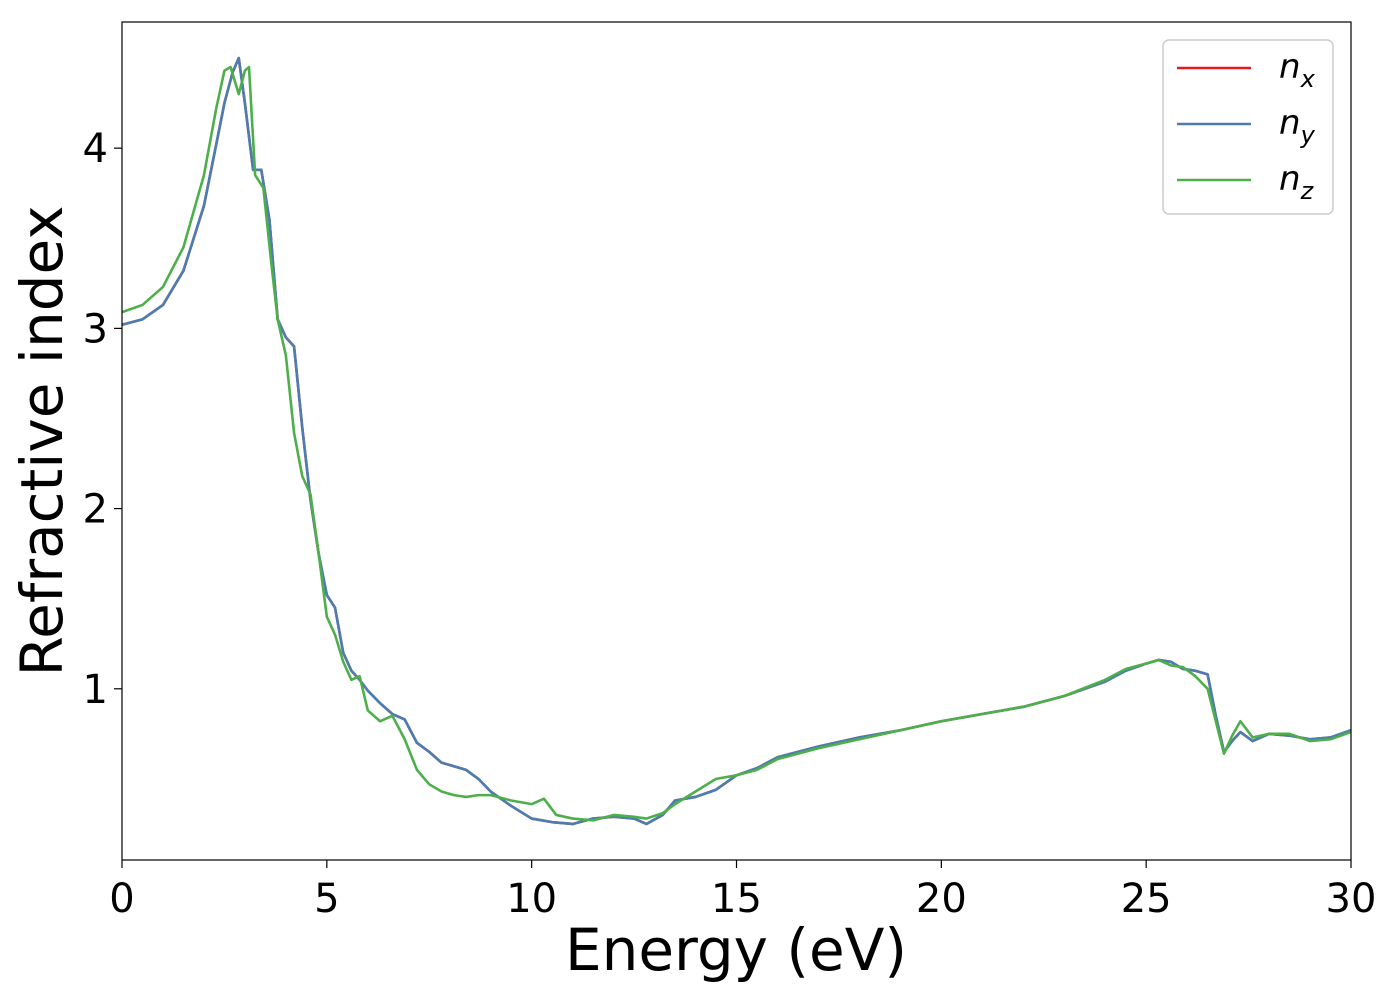  I want to click on y-axis-title: Refractive index, so click(42, 440).